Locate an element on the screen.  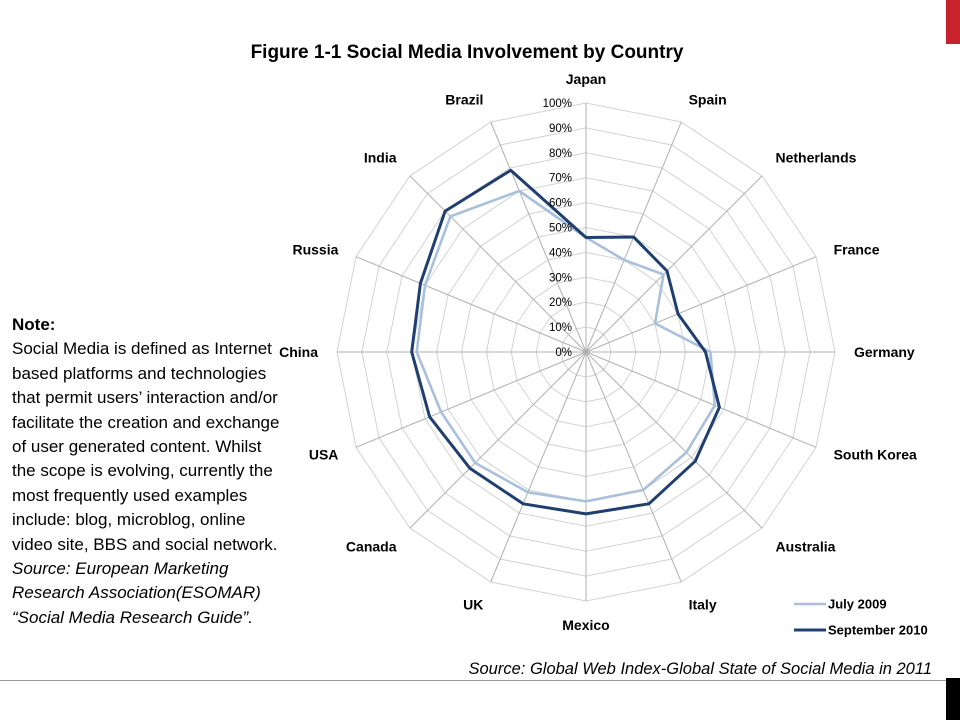
series-line-july-2009 is located at coordinates (566, 346).